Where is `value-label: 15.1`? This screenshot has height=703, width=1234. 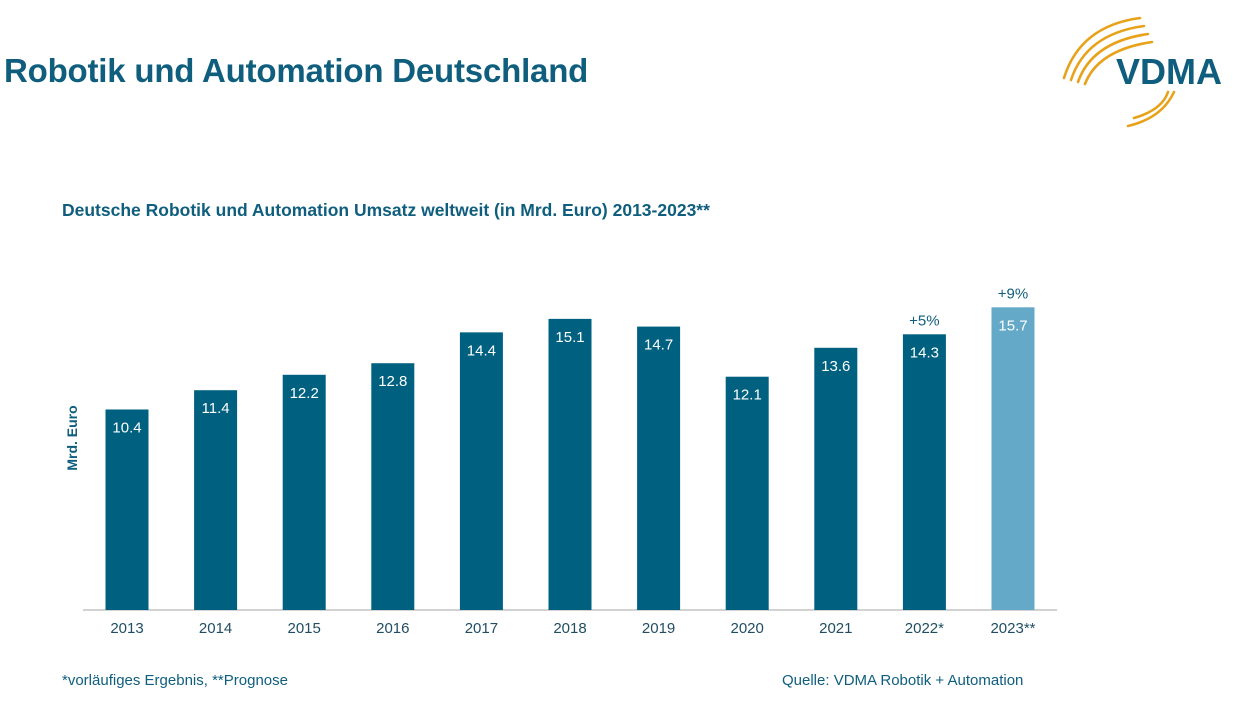
value-label: 15.1 is located at coordinates (569, 337).